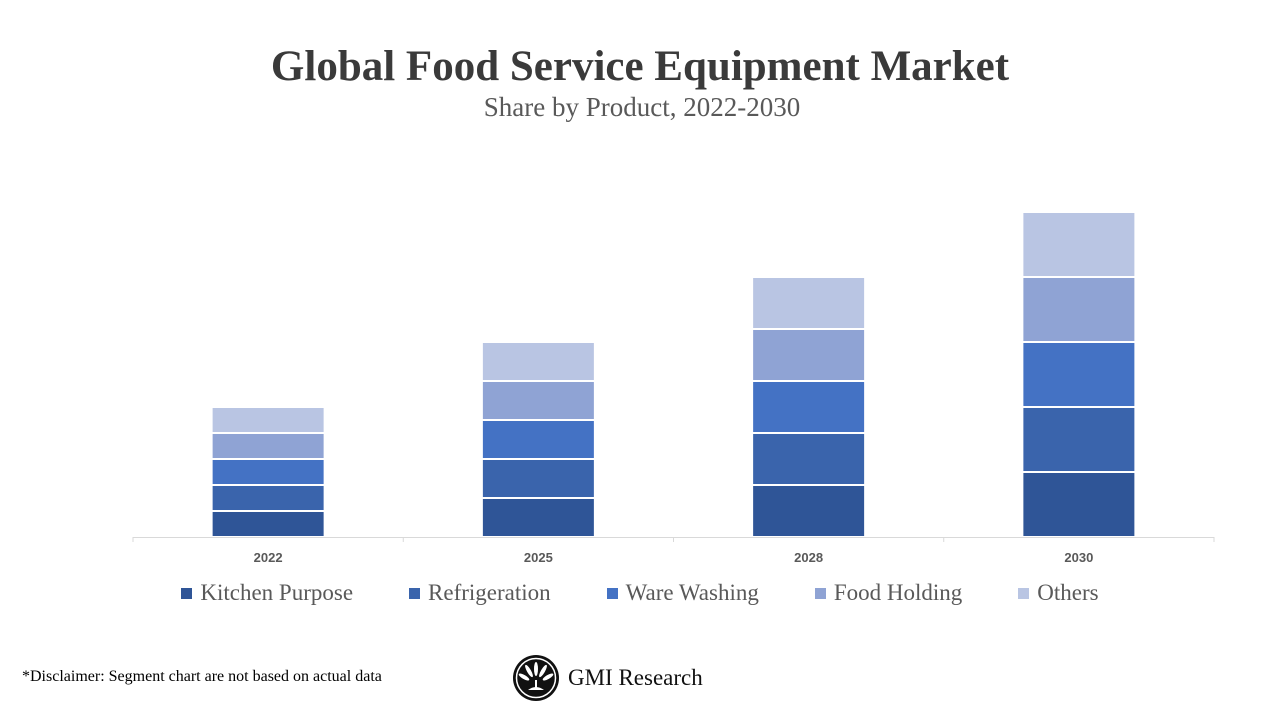  I want to click on legend-item: Food Holding, so click(888, 593).